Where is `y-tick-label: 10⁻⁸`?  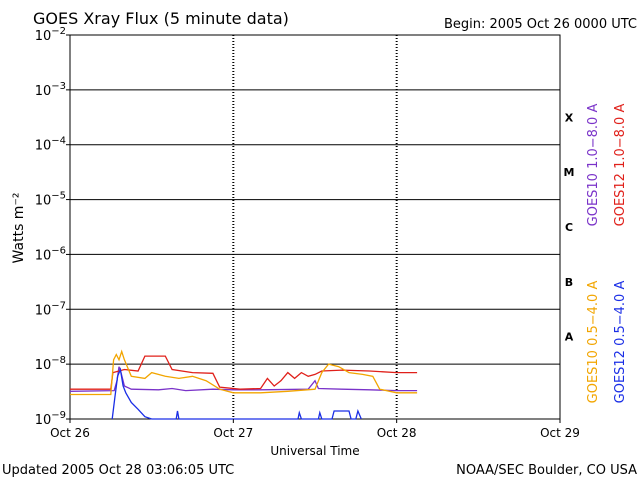
y-tick-label: 10⁻⁸ is located at coordinates (50, 364).